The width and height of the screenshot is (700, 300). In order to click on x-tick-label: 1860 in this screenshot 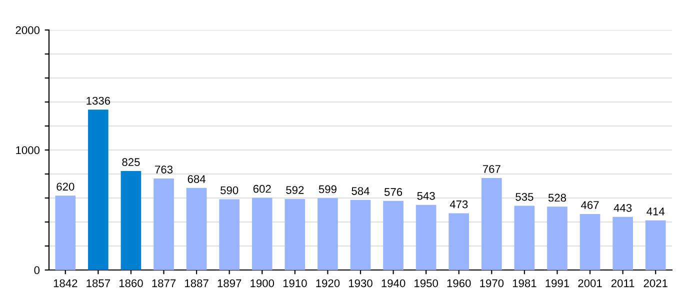, I will do `click(131, 283)`.